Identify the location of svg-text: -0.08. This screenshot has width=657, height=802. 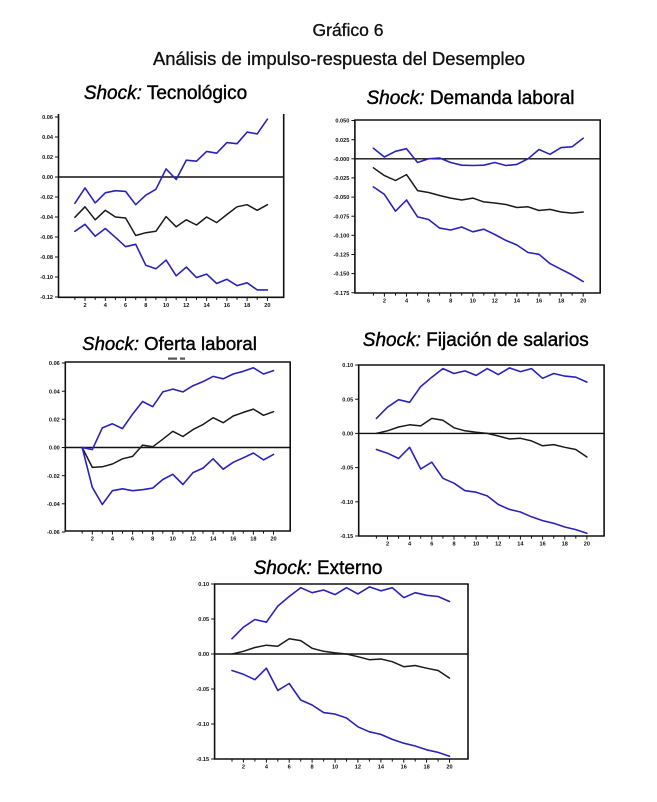
(46, 258).